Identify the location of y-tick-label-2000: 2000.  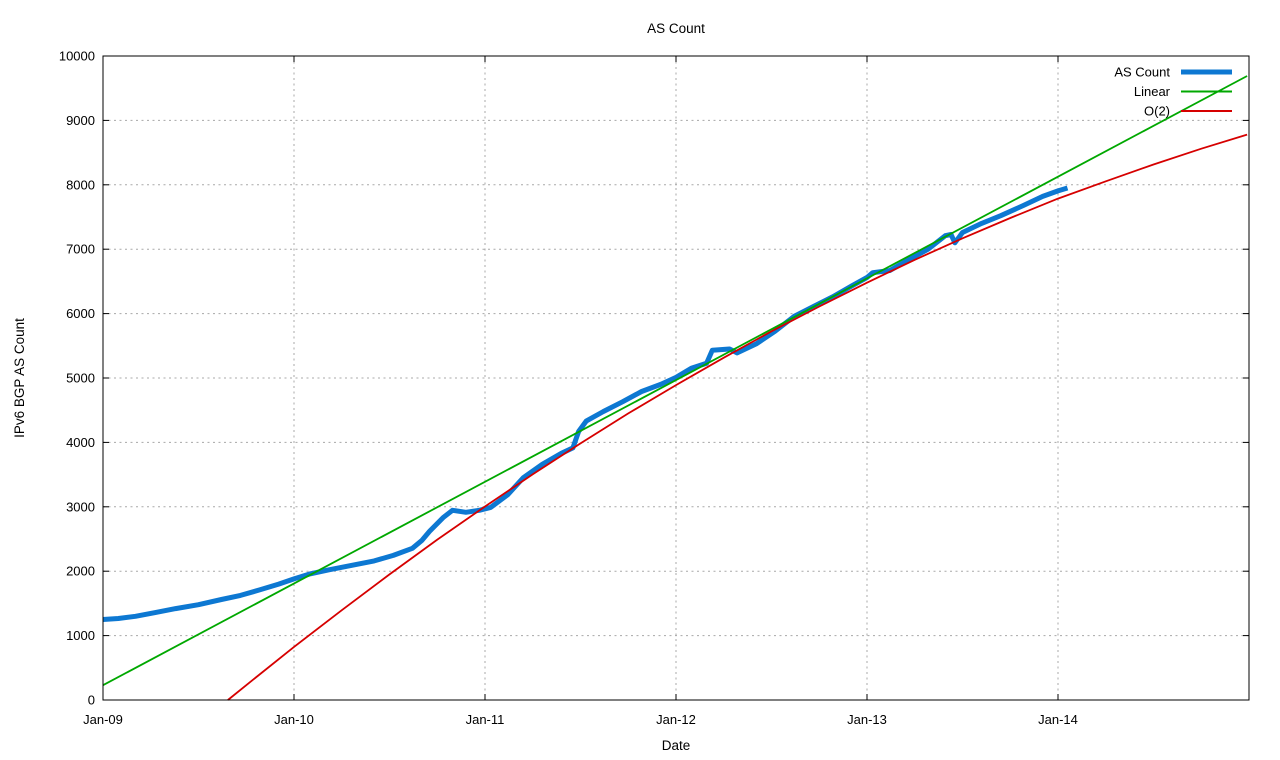
(80, 571).